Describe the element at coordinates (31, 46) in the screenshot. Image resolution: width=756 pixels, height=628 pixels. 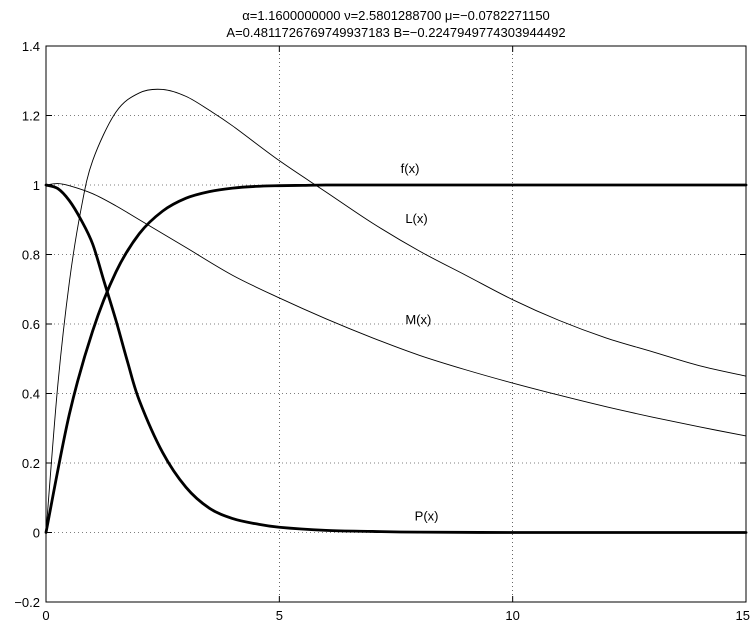
I see `y-tick-label: 1.4` at that location.